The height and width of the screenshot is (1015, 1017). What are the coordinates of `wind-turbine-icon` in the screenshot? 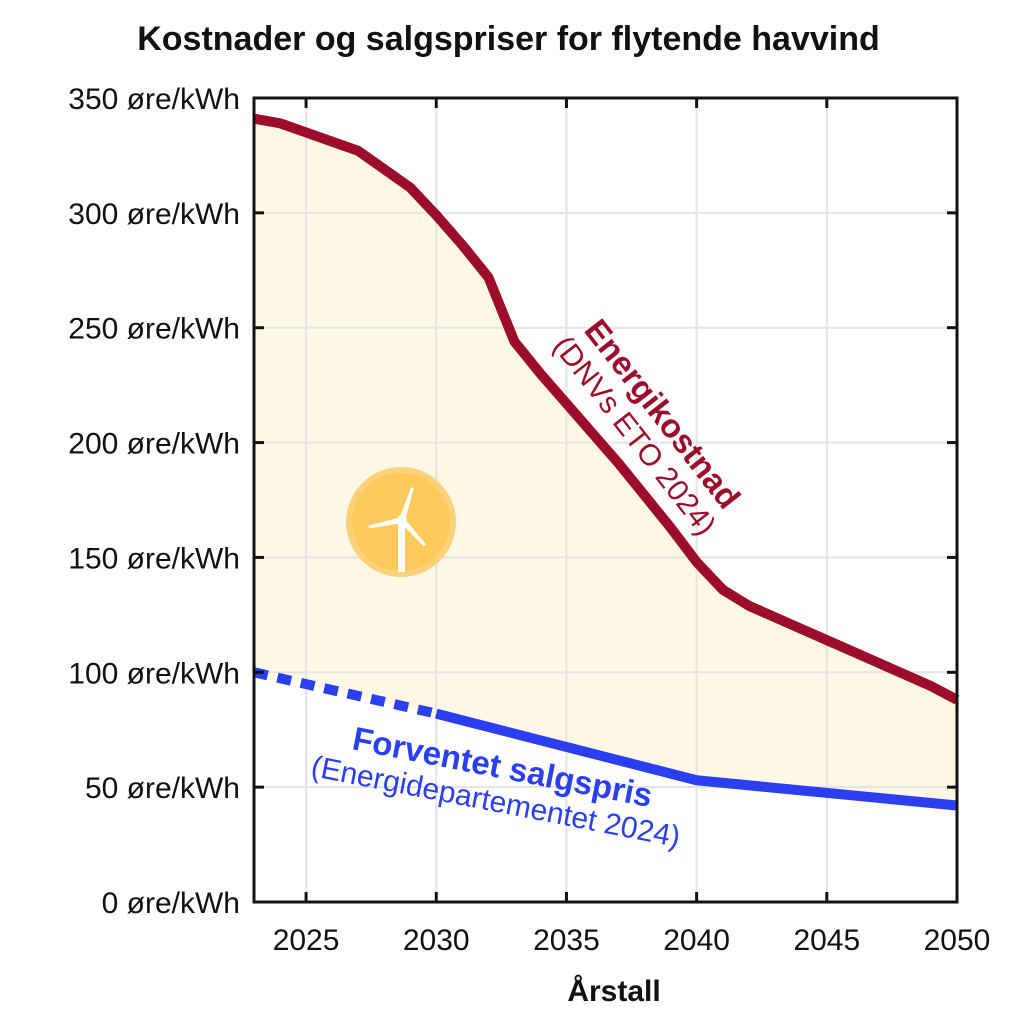 It's located at (401, 522).